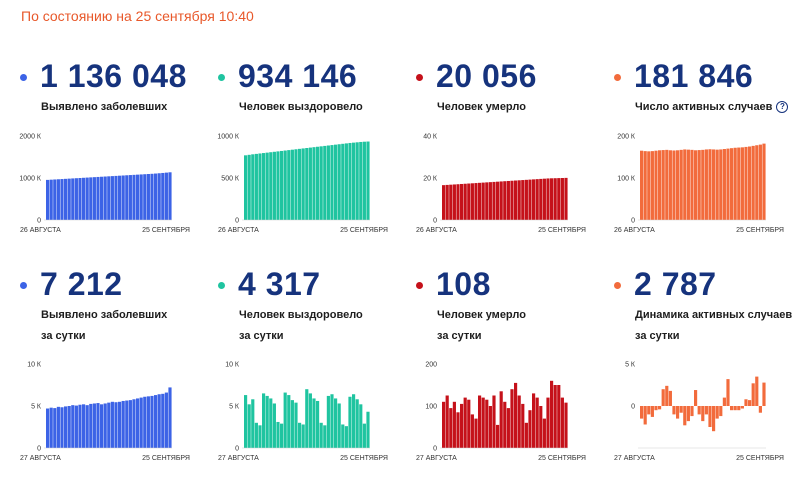  I want to click on y-tick-label: 5 К, so click(36, 407).